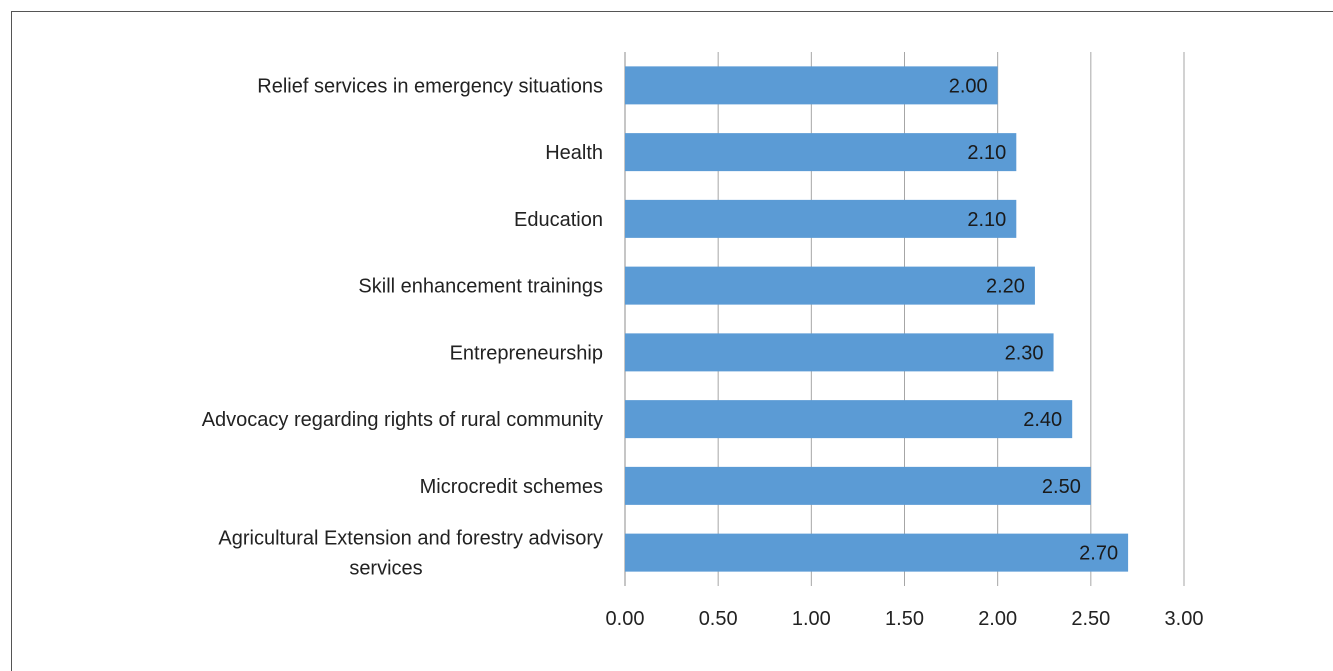 Image resolution: width=1333 pixels, height=671 pixels. Describe the element at coordinates (1042, 420) in the screenshot. I see `data-label: 2.40` at that location.